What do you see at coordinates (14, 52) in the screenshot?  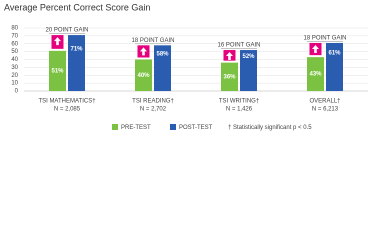 I see `y-tick-label: 50` at bounding box center [14, 52].